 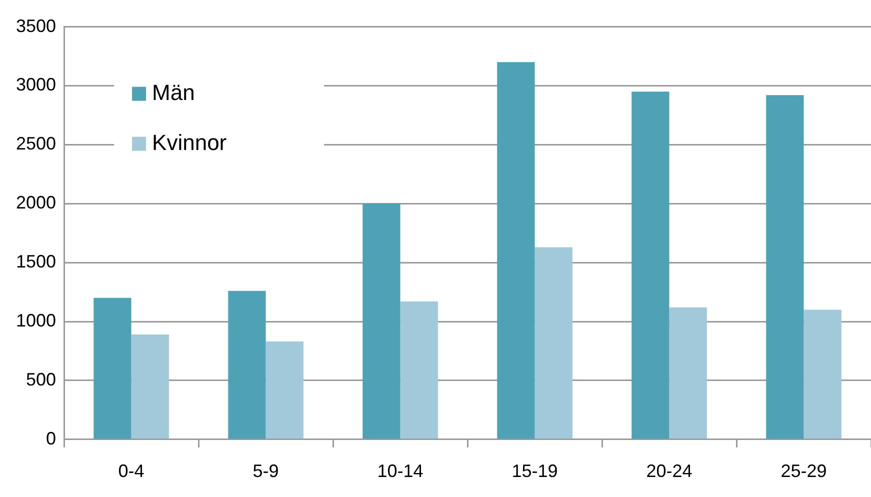 I want to click on x-tick-label: 15-19, so click(x=535, y=471).